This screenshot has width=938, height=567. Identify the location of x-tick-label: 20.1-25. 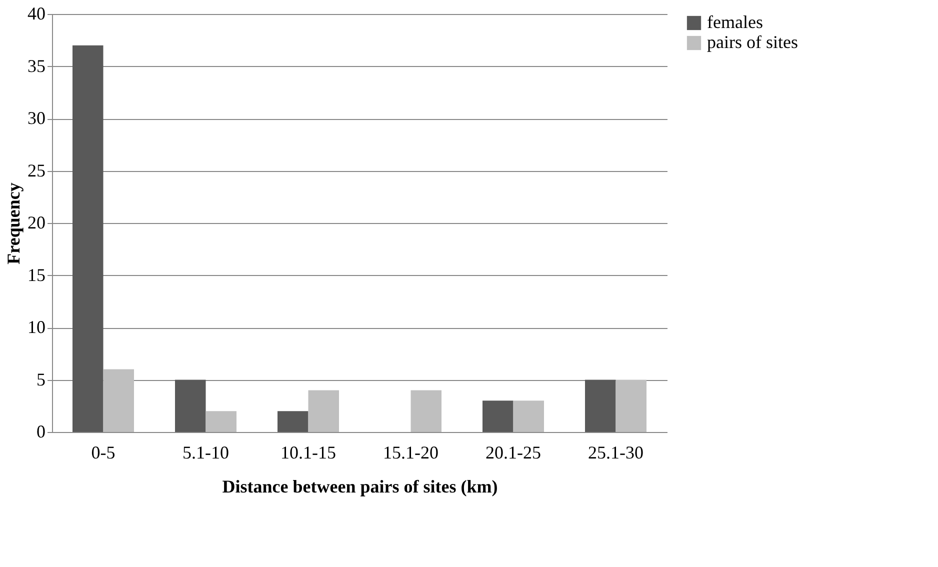
(513, 452).